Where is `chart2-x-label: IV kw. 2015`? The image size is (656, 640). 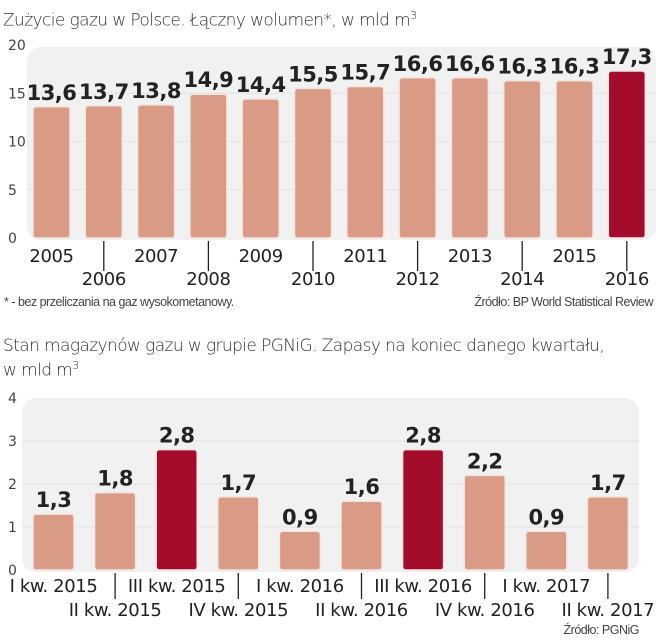
chart2-x-label: IV kw. 2015 is located at coordinates (238, 610).